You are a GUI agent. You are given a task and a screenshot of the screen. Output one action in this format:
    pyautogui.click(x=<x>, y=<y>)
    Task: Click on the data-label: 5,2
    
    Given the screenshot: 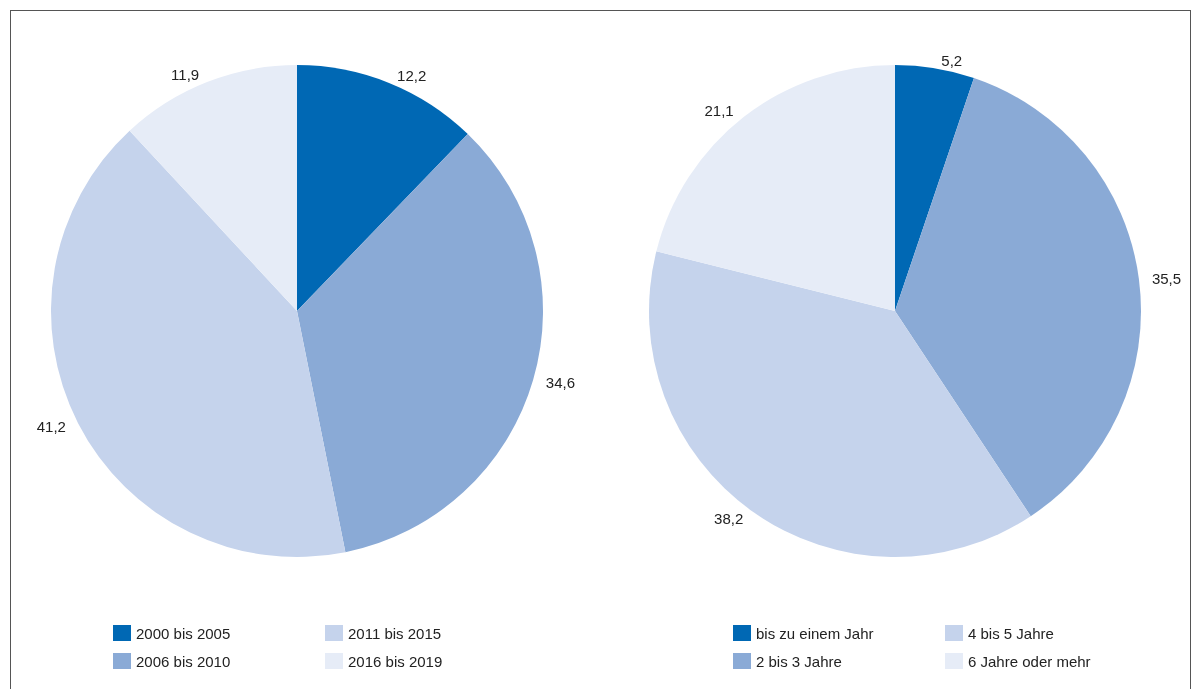 What is the action you would take?
    pyautogui.click(x=952, y=60)
    